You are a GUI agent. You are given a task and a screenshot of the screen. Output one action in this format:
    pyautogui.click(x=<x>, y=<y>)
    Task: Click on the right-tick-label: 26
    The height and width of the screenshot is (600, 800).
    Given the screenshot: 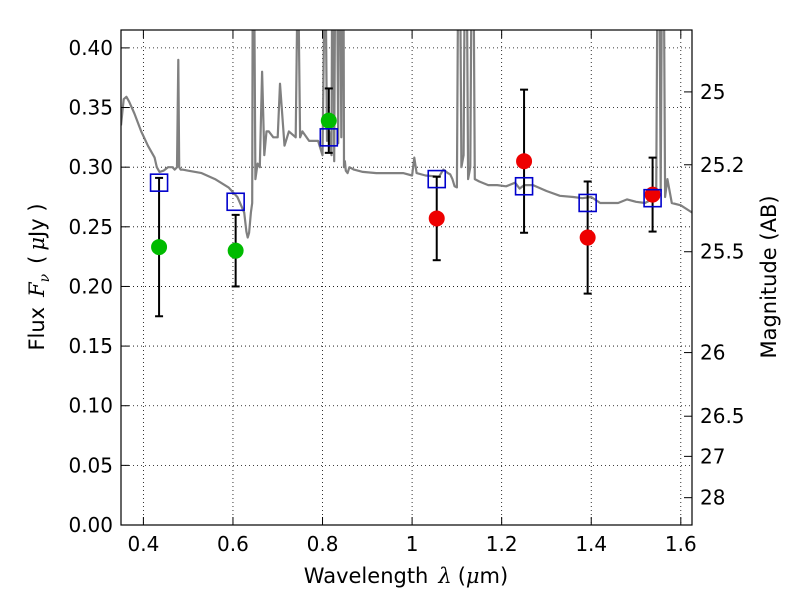 What is the action you would take?
    pyautogui.click(x=712, y=353)
    